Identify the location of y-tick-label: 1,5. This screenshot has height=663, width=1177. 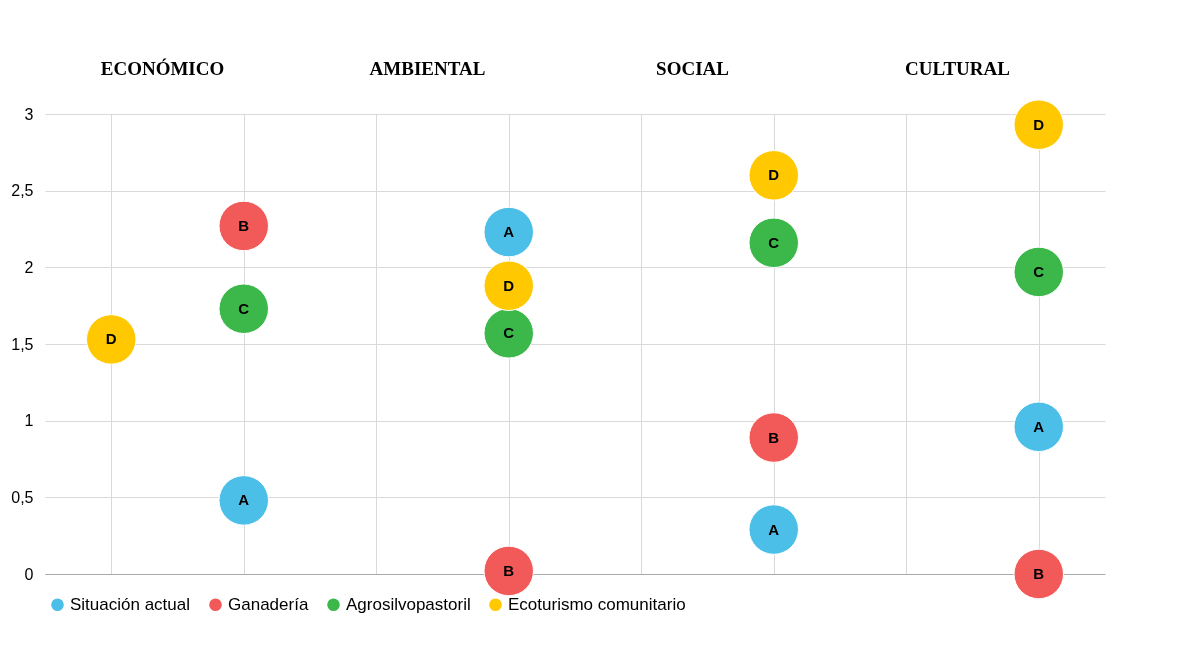
(22, 344).